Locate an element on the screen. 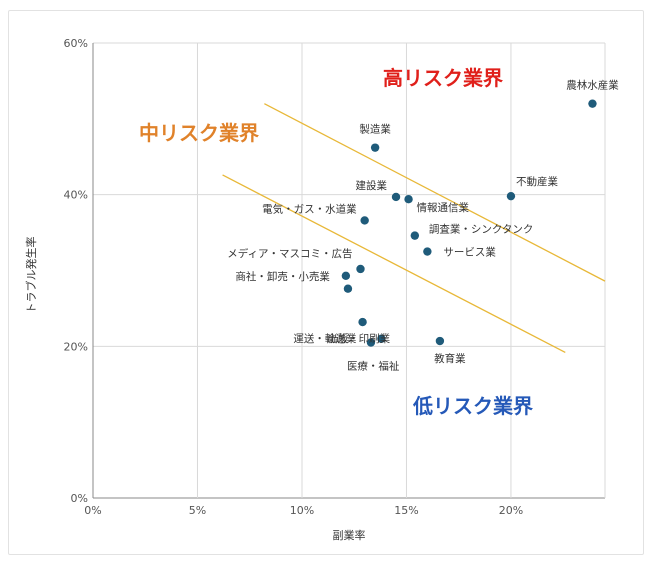  point-label: 商社・卸売・小売業 is located at coordinates (282, 276).